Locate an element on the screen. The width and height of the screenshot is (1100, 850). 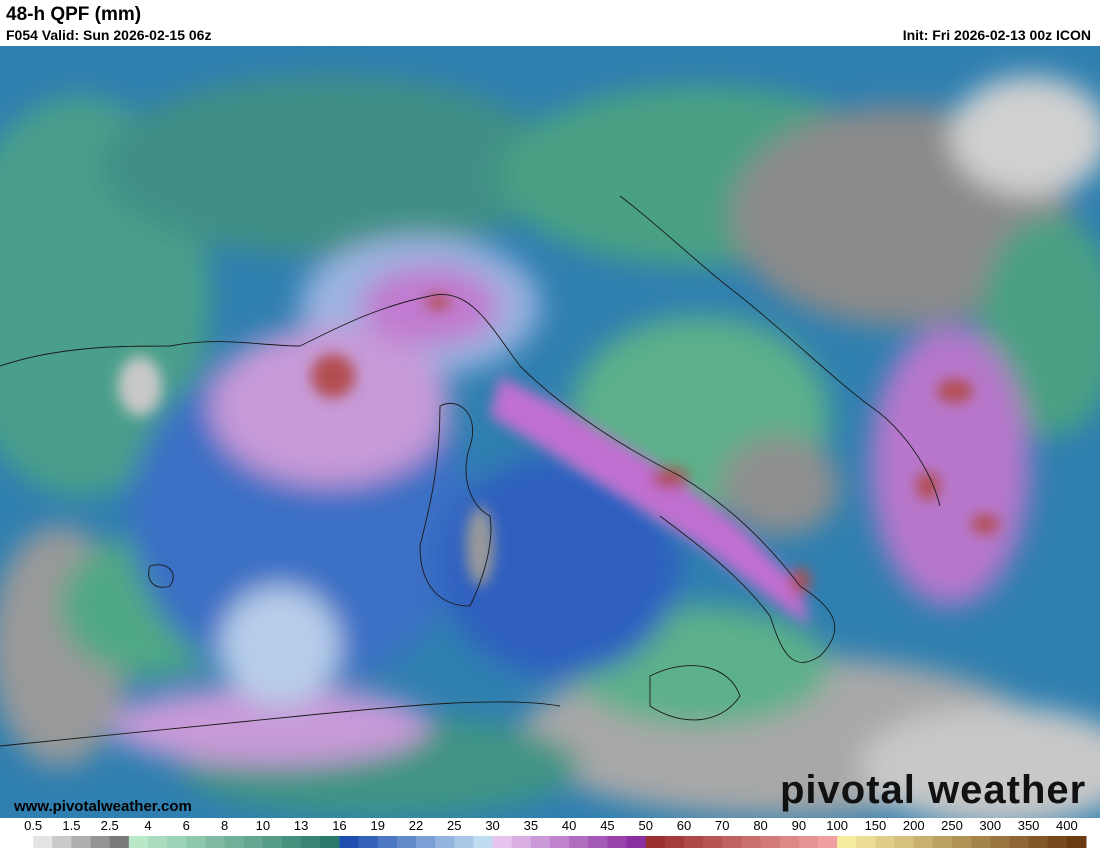
legend-tick-label: 80 is located at coordinates (760, 825).